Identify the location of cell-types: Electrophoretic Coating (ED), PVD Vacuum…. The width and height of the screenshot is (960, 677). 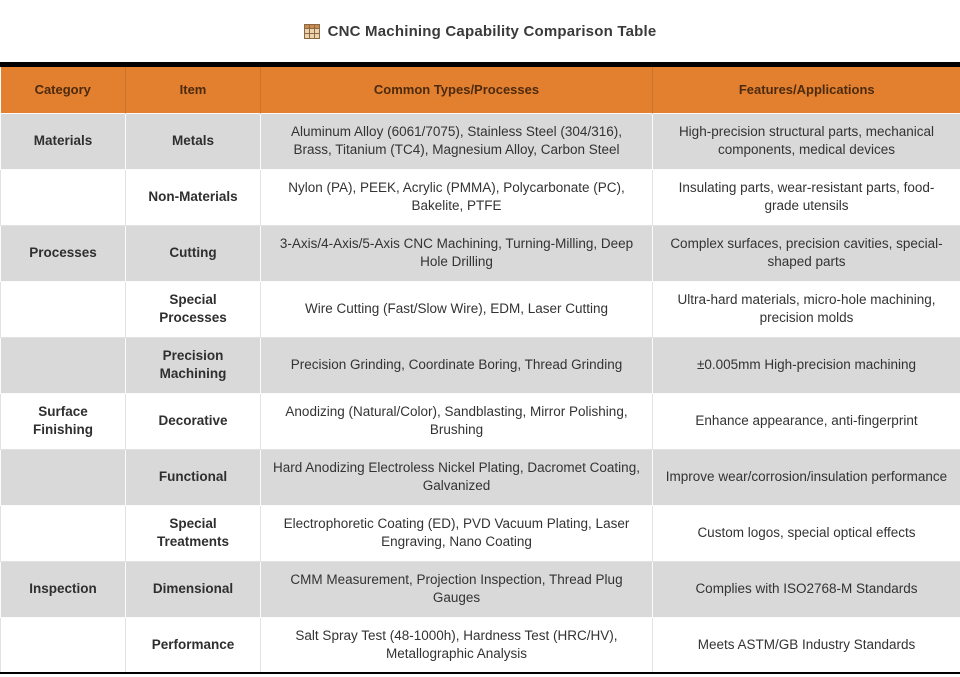
(456, 533).